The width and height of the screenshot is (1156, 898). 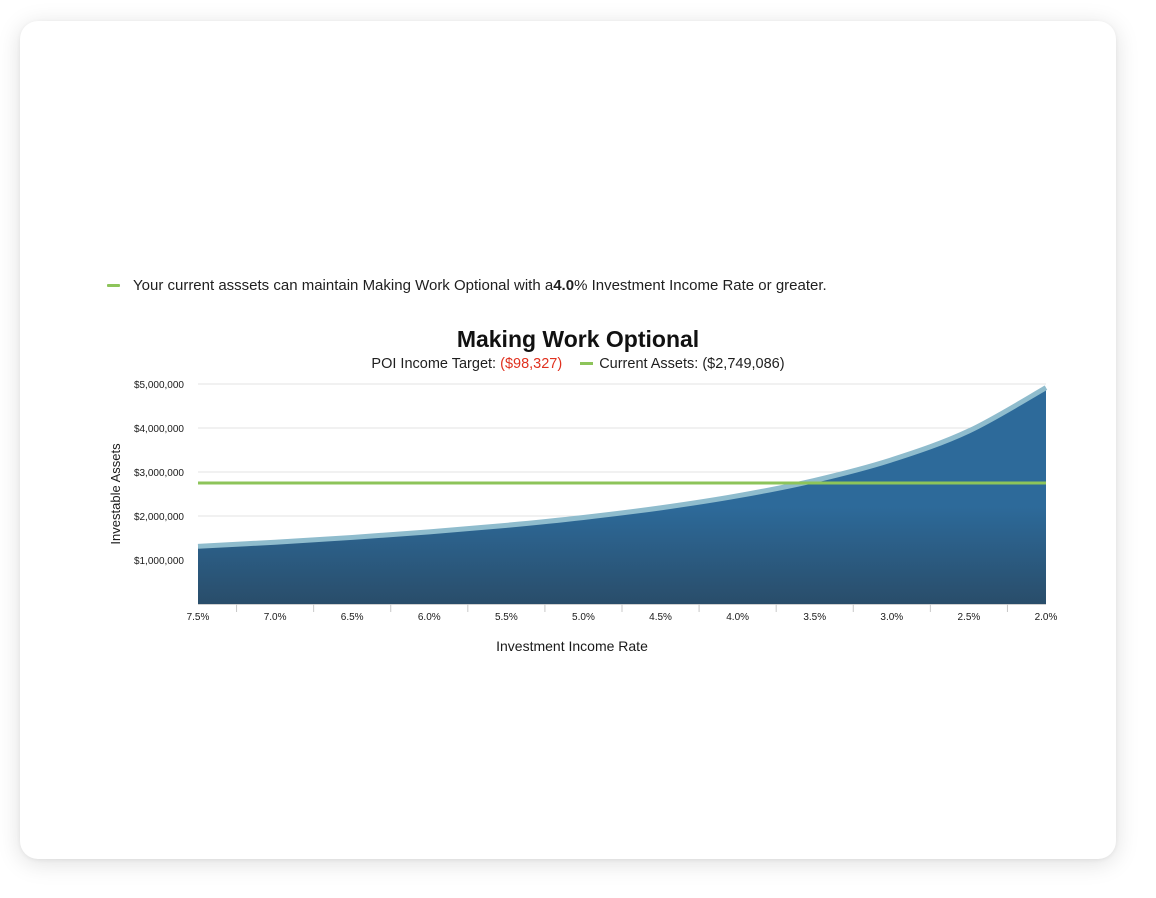 What do you see at coordinates (159, 429) in the screenshot?
I see `y-tick-label: $4,000,000` at bounding box center [159, 429].